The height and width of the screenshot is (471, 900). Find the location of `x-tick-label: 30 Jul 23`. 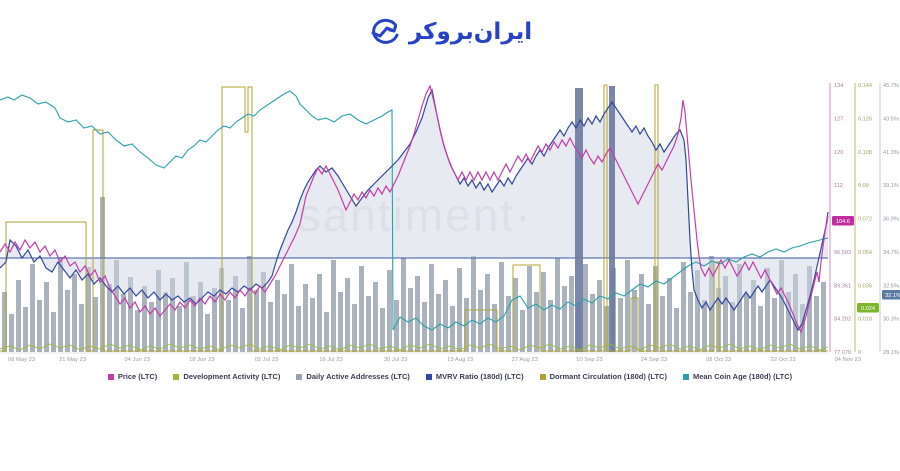

x-tick-label: 30 Jul 23 is located at coordinates (396, 360).